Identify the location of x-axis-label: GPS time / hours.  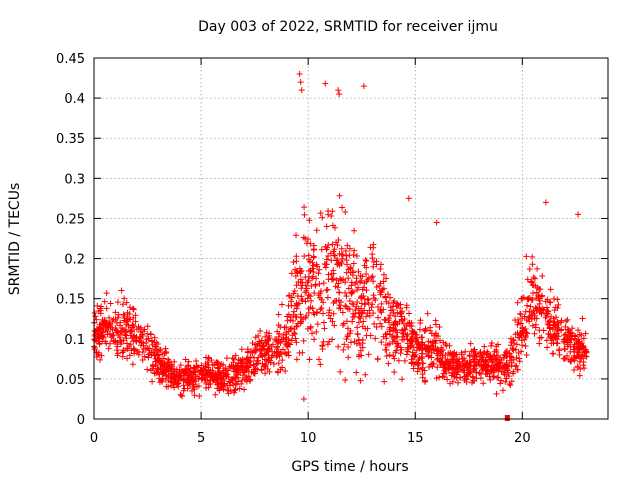
(349, 467).